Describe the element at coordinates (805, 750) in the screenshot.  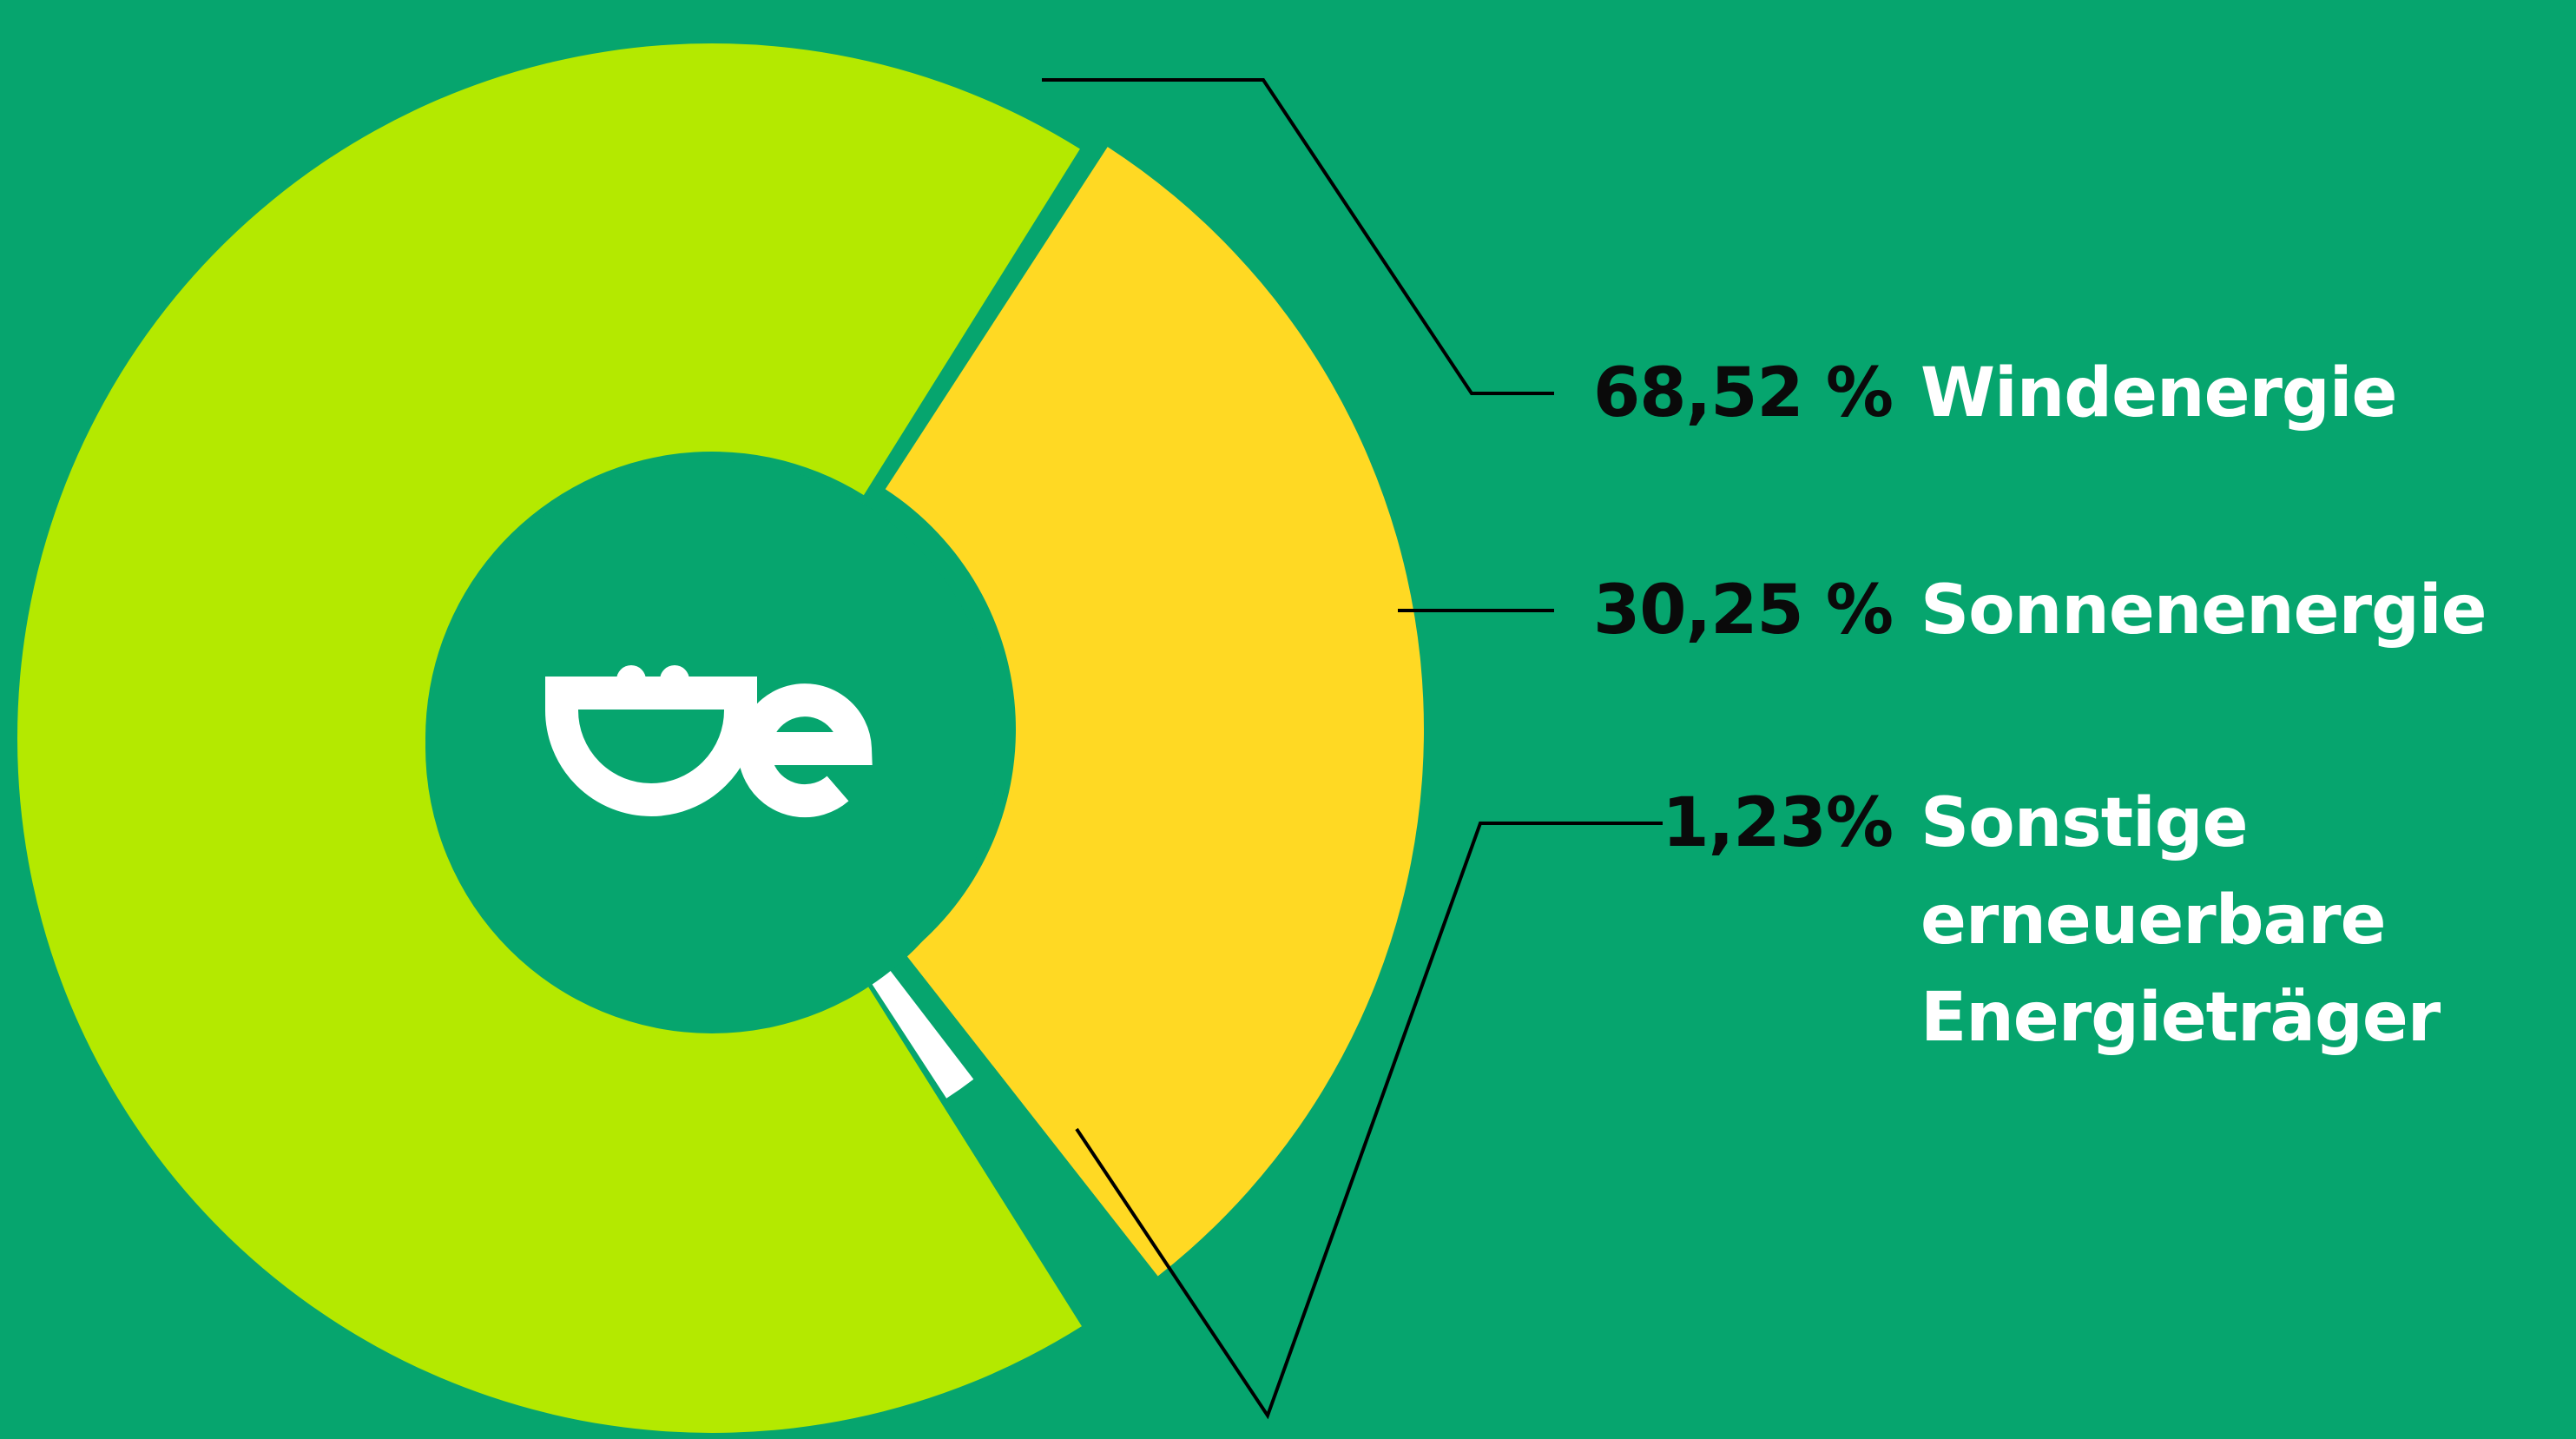
I see `logo-e` at that location.